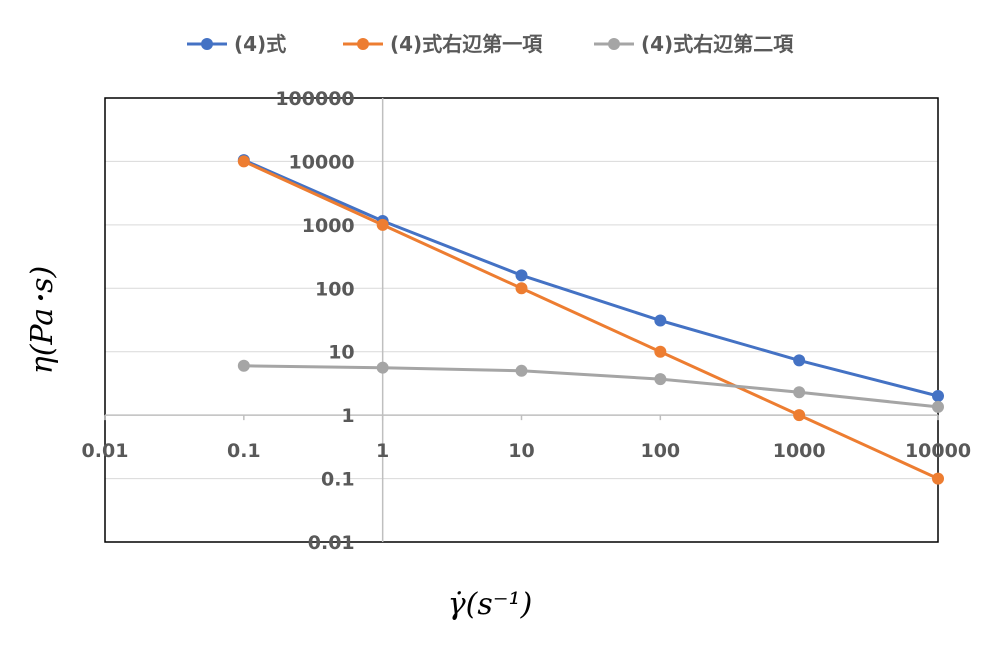 This screenshot has width=1000, height=650. What do you see at coordinates (521, 451) in the screenshot?
I see `x-tick-label: 10` at bounding box center [521, 451].